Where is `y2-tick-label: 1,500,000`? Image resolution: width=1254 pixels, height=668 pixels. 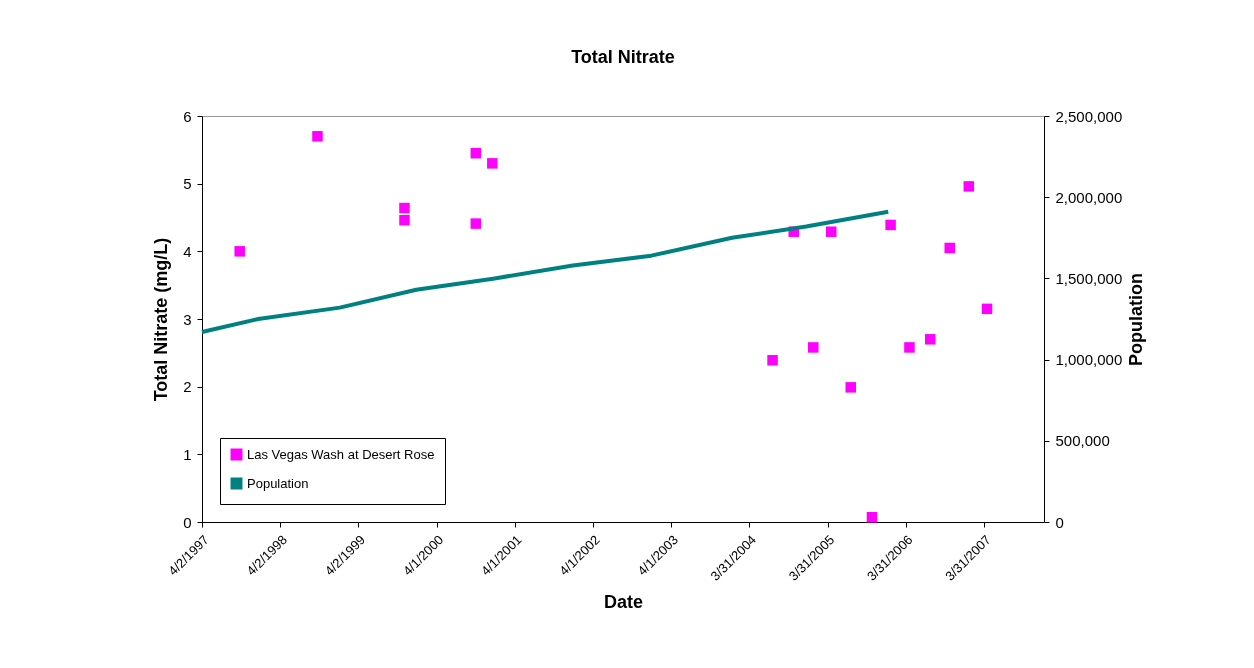 y2-tick-label: 1,500,000 is located at coordinates (1089, 278).